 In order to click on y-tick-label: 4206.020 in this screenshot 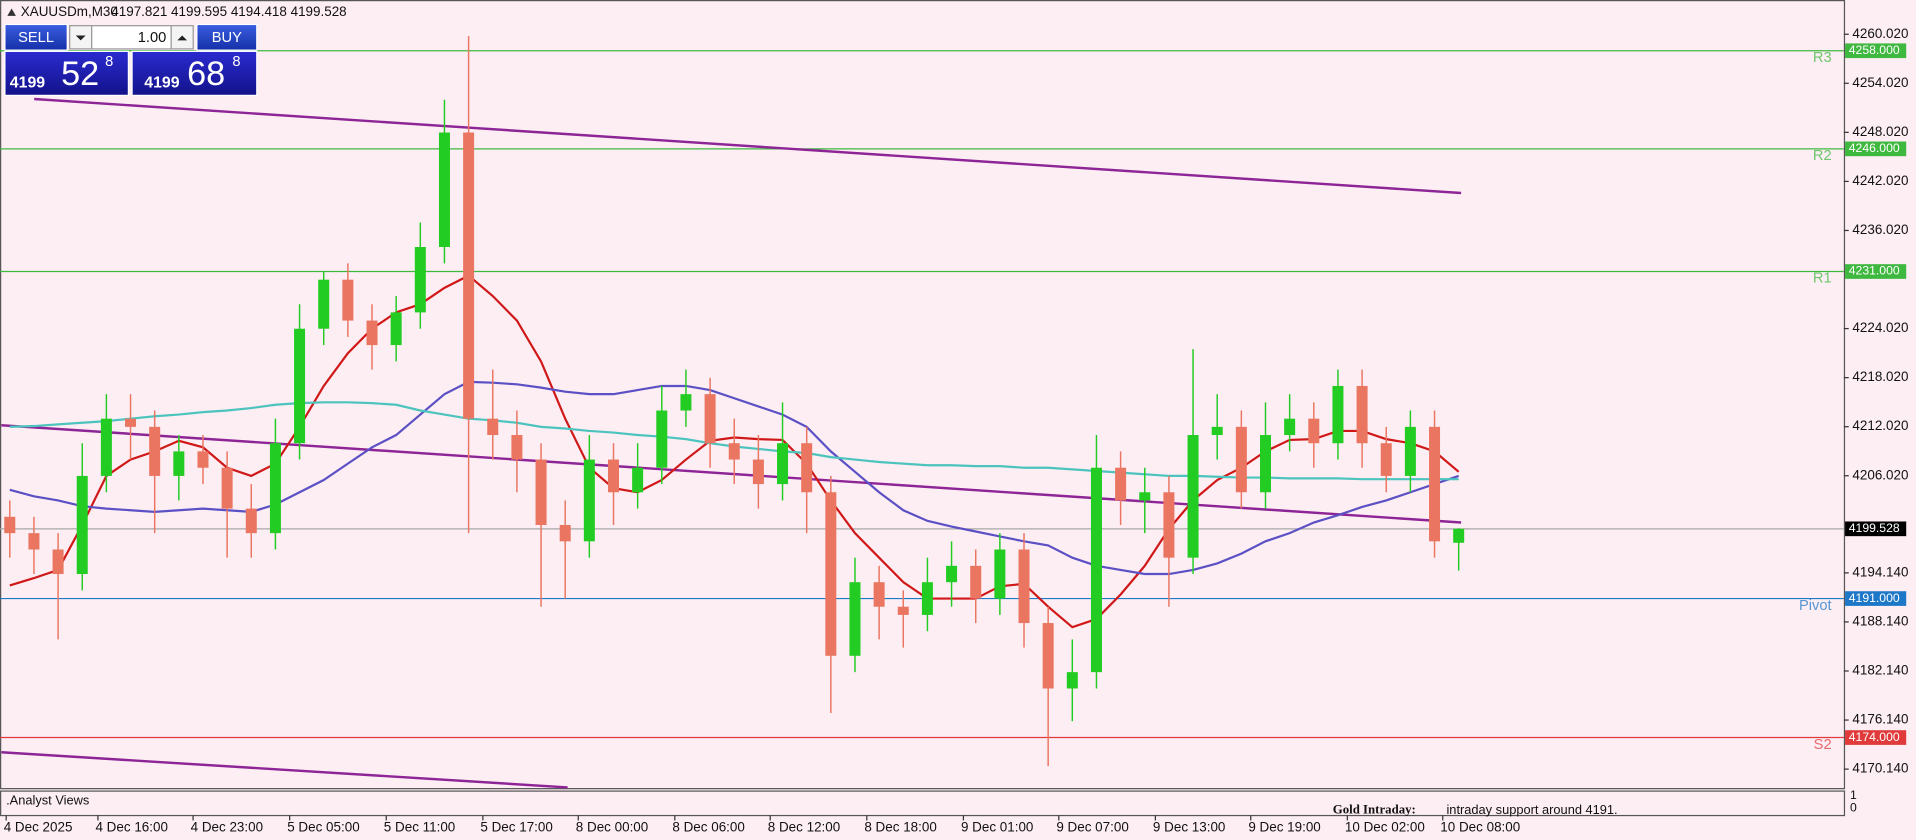, I will do `click(1880, 474)`.